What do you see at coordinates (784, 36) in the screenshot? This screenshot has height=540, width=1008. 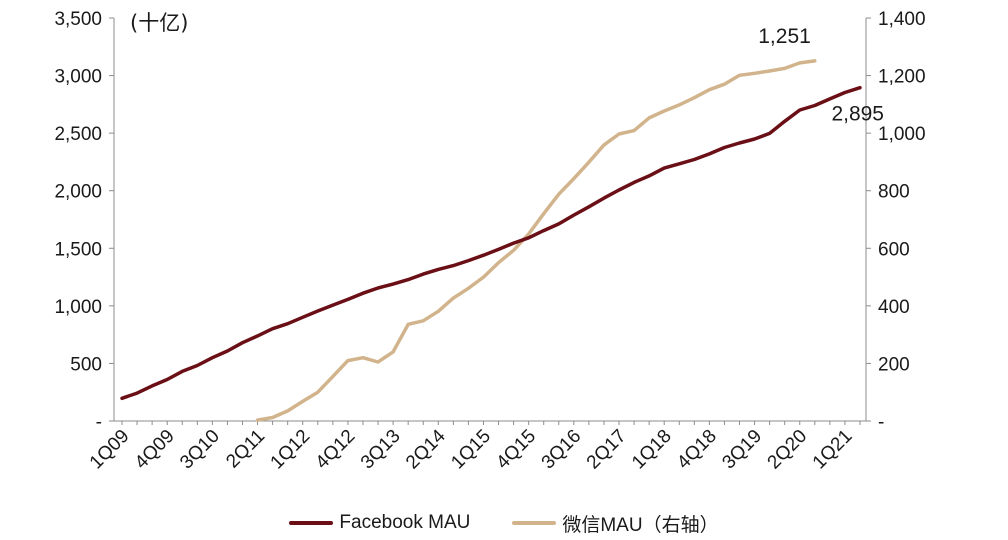 I see `data-label-wechat-last: 1,251` at bounding box center [784, 36].